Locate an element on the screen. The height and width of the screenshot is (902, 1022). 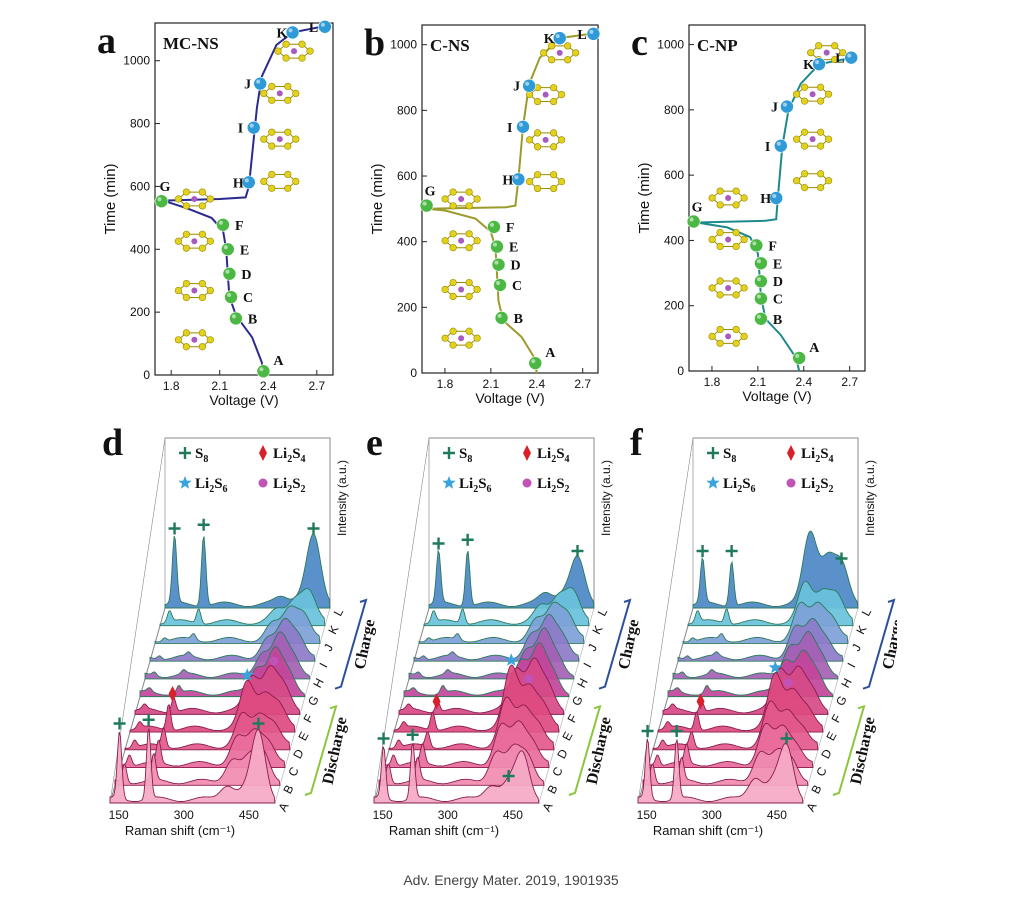
legend-label: Li2S6 is located at coordinates (211, 485).